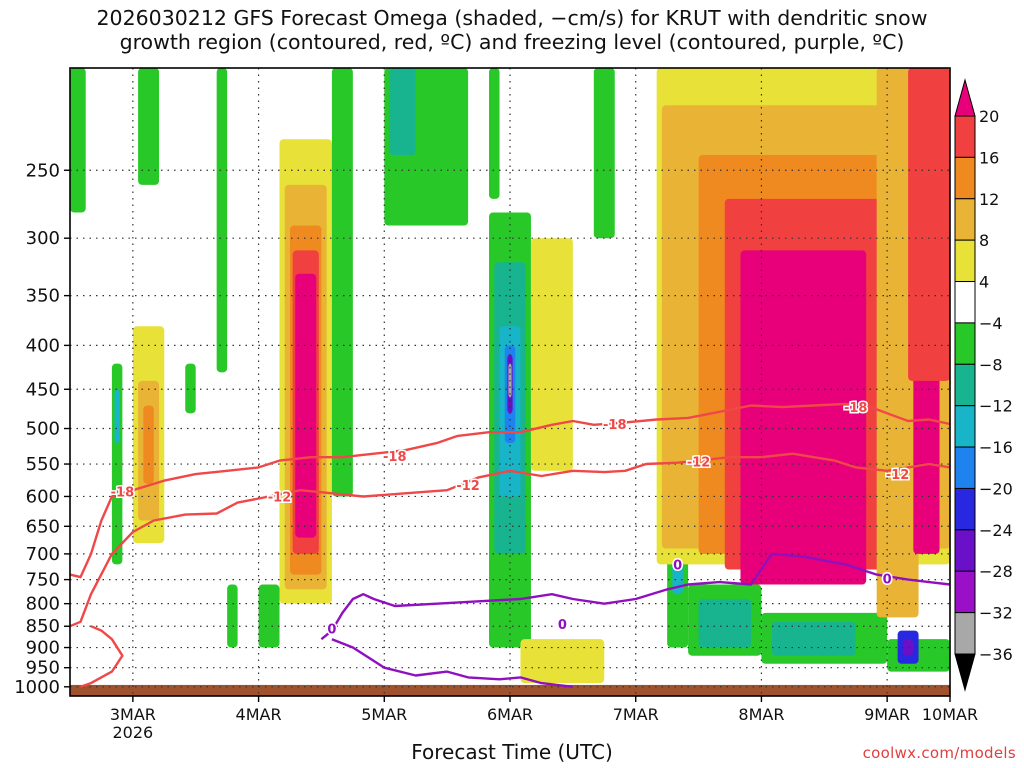 The width and height of the screenshot is (1024, 768). Describe the element at coordinates (133, 714) in the screenshot. I see `x-tick-label: 3MAR` at that location.